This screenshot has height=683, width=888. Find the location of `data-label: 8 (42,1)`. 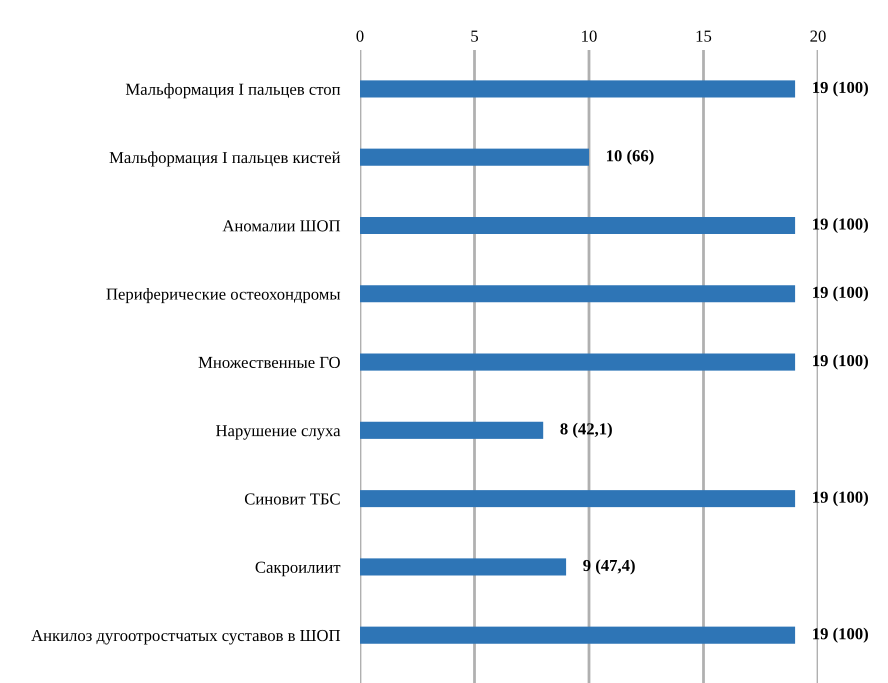

data-label: 8 (42,1) is located at coordinates (586, 430).